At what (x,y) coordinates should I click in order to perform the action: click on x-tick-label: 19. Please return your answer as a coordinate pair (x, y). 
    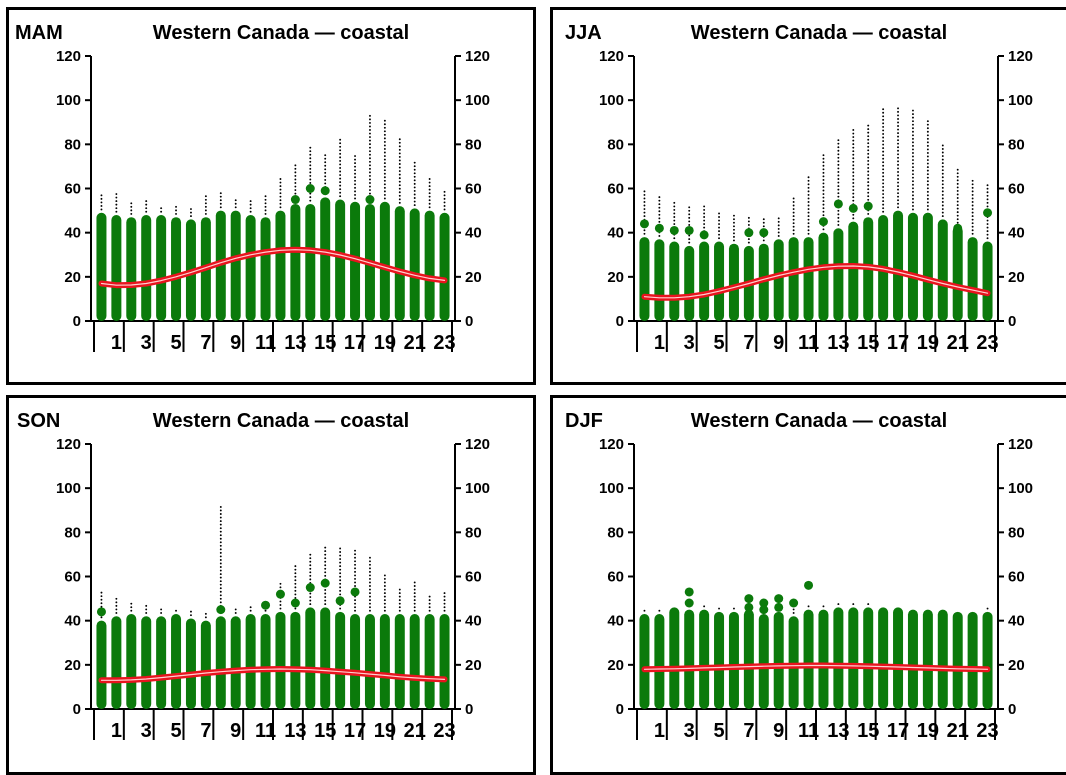
    Looking at the image, I should click on (385, 343).